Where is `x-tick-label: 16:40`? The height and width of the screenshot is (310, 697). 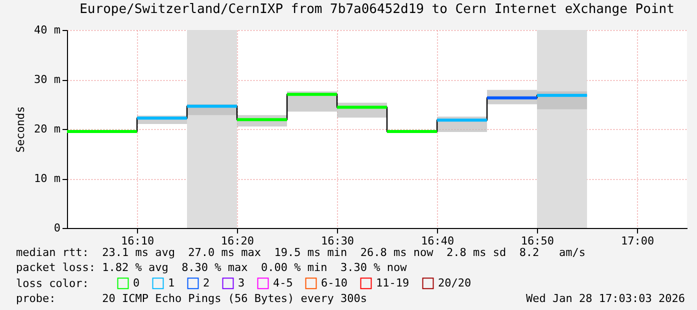 x-tick-label: 16:40 is located at coordinates (437, 241).